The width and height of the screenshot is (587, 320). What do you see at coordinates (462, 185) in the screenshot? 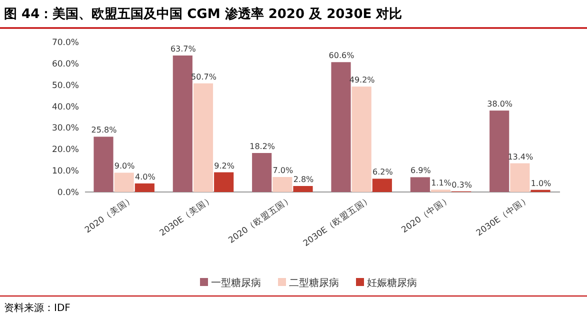
I see `data-label: 0.3%` at bounding box center [462, 185].